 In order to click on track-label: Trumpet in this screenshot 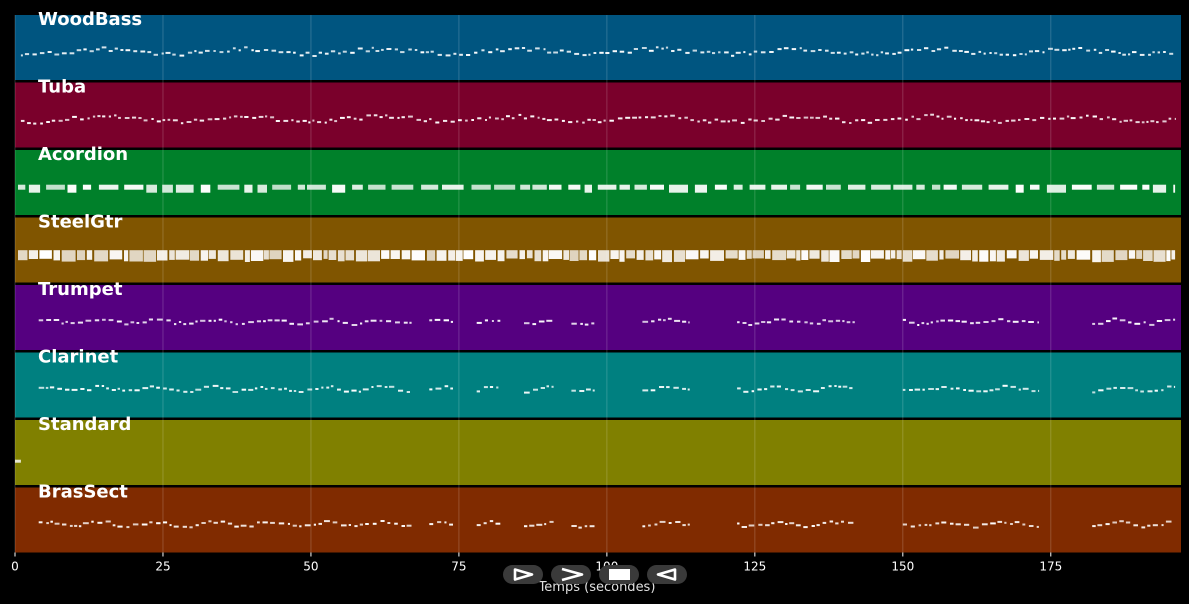, I will do `click(80, 289)`.